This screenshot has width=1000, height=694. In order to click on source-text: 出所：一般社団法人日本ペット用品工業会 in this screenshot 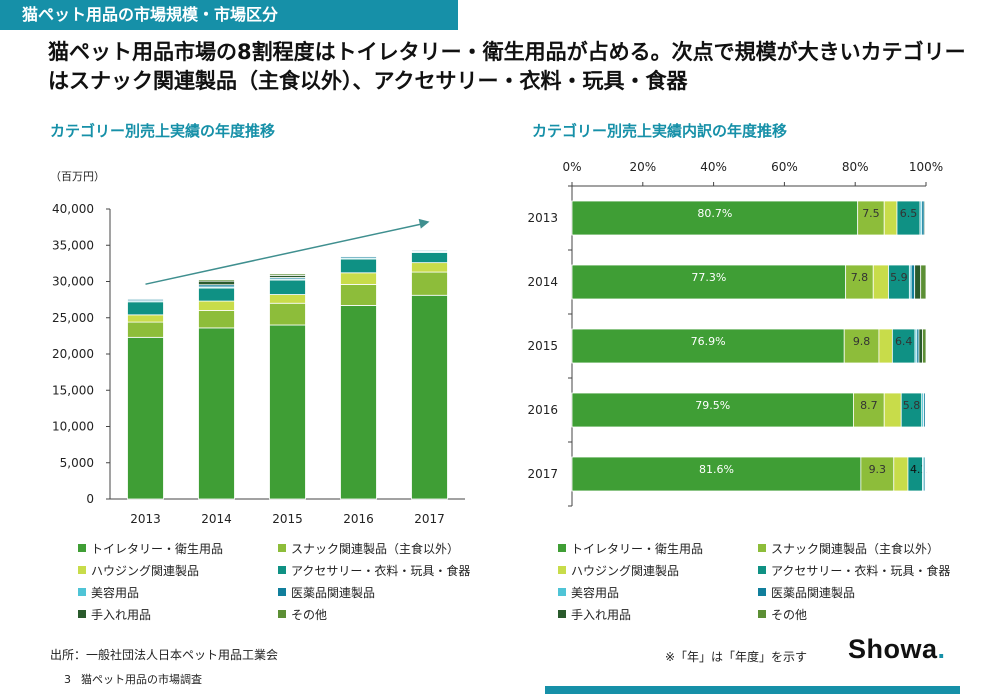, I will do `click(164, 655)`.